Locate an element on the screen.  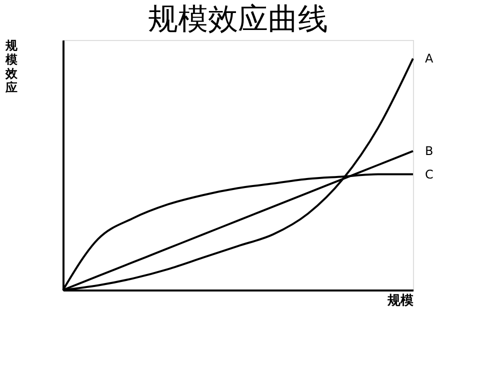
series-label: C is located at coordinates (429, 174).